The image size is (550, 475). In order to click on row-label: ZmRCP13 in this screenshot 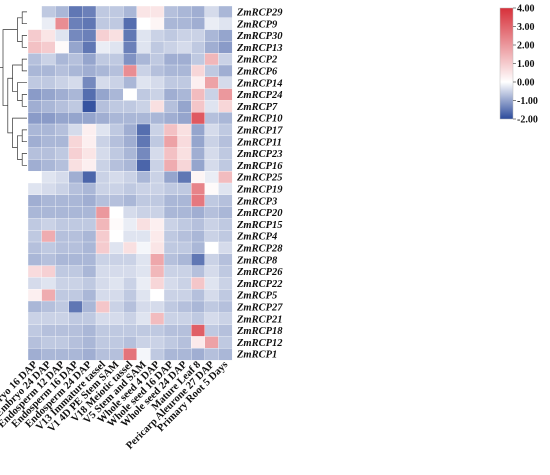, I will do `click(259, 48)`.